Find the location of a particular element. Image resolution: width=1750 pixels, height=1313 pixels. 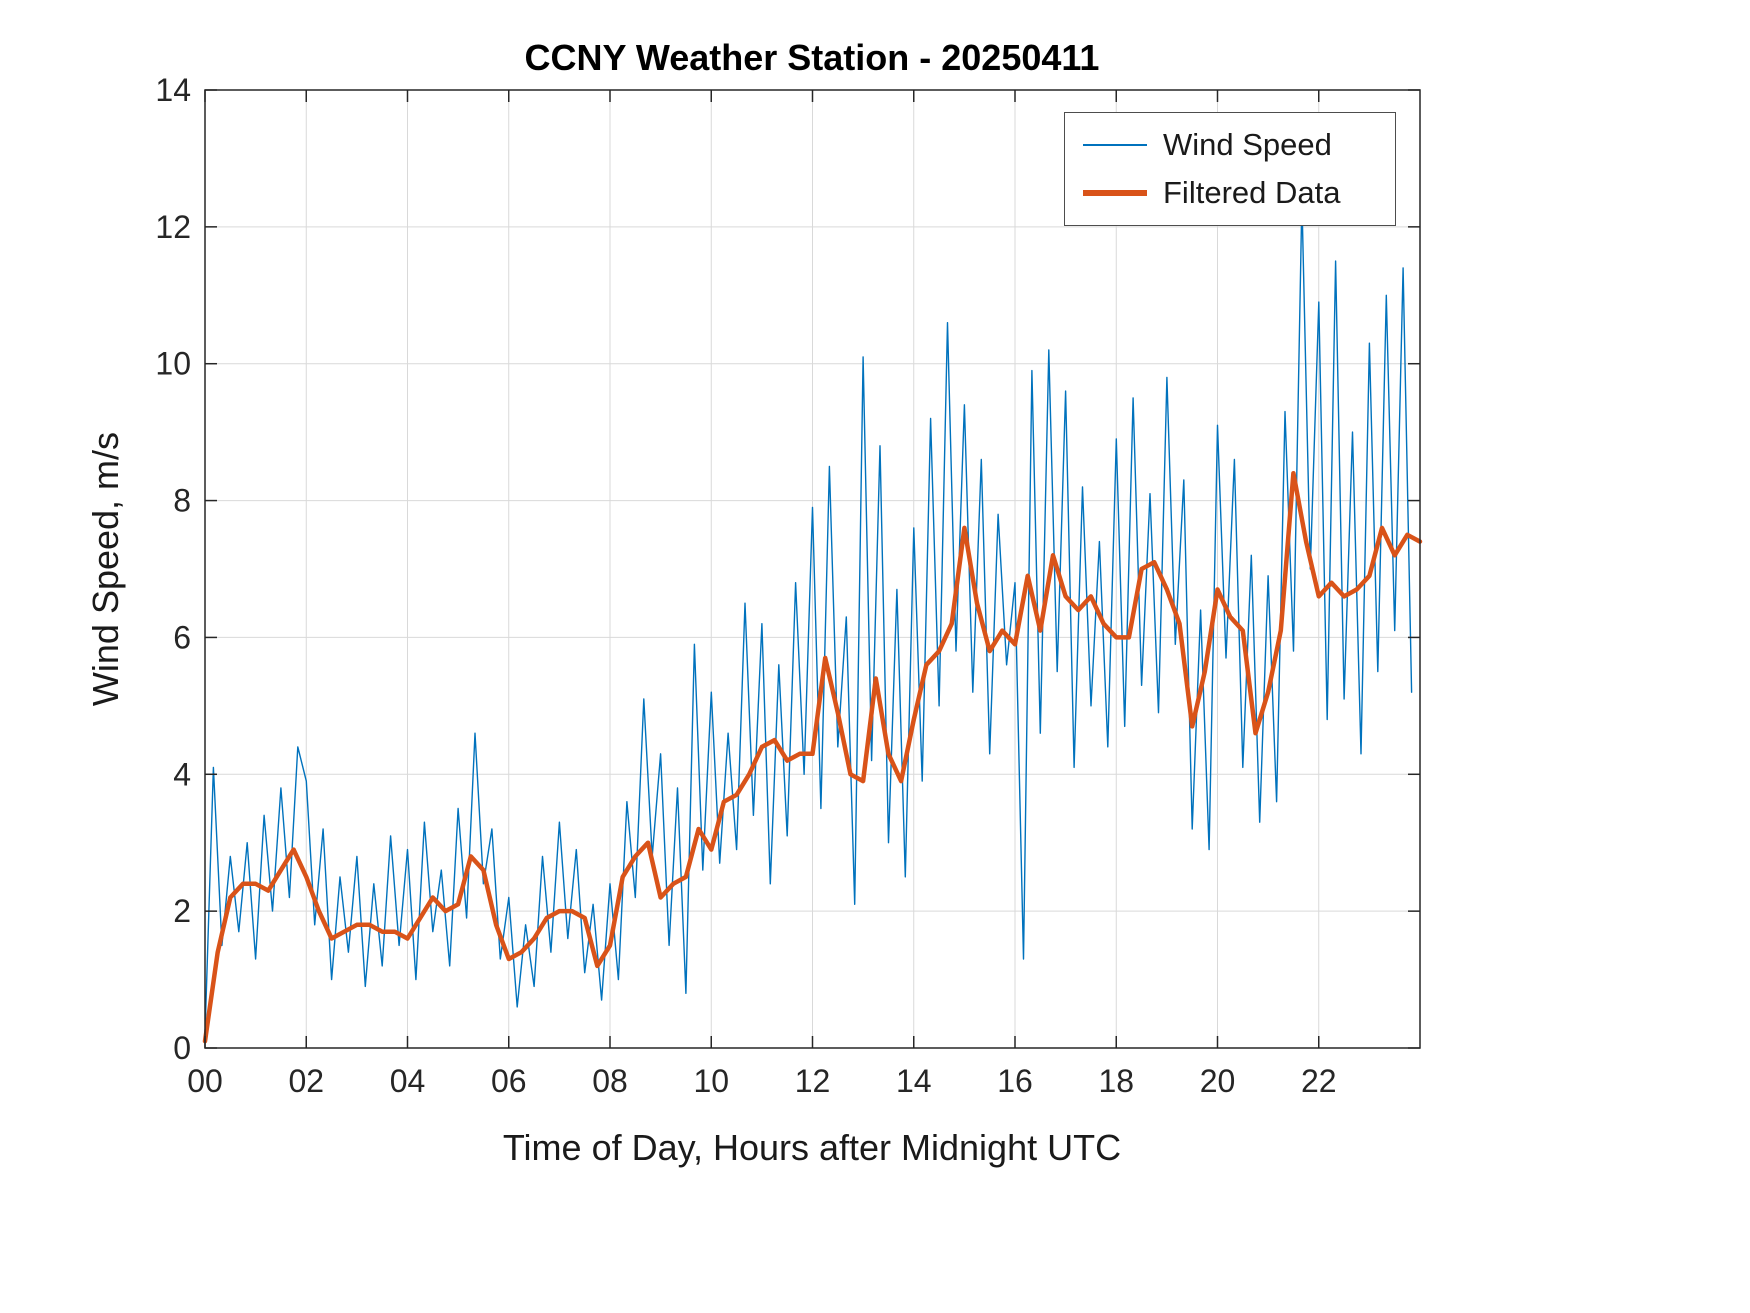

y-tick-label: 12 is located at coordinates (173, 227).